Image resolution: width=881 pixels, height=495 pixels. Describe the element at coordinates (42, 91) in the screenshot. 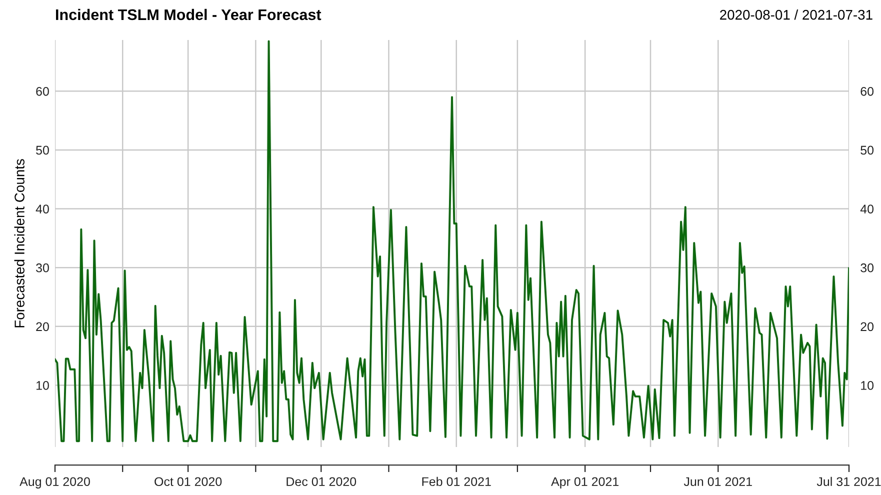

I see `y-tick-label: 60` at that location.